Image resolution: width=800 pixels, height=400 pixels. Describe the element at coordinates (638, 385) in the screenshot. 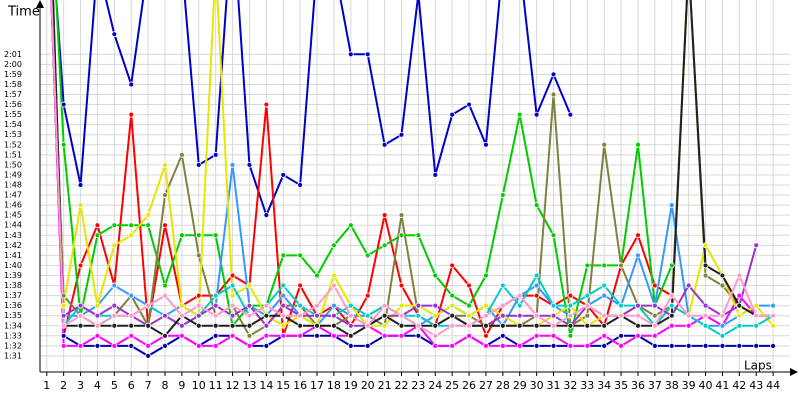

I see `x-tick-label: 36` at that location.